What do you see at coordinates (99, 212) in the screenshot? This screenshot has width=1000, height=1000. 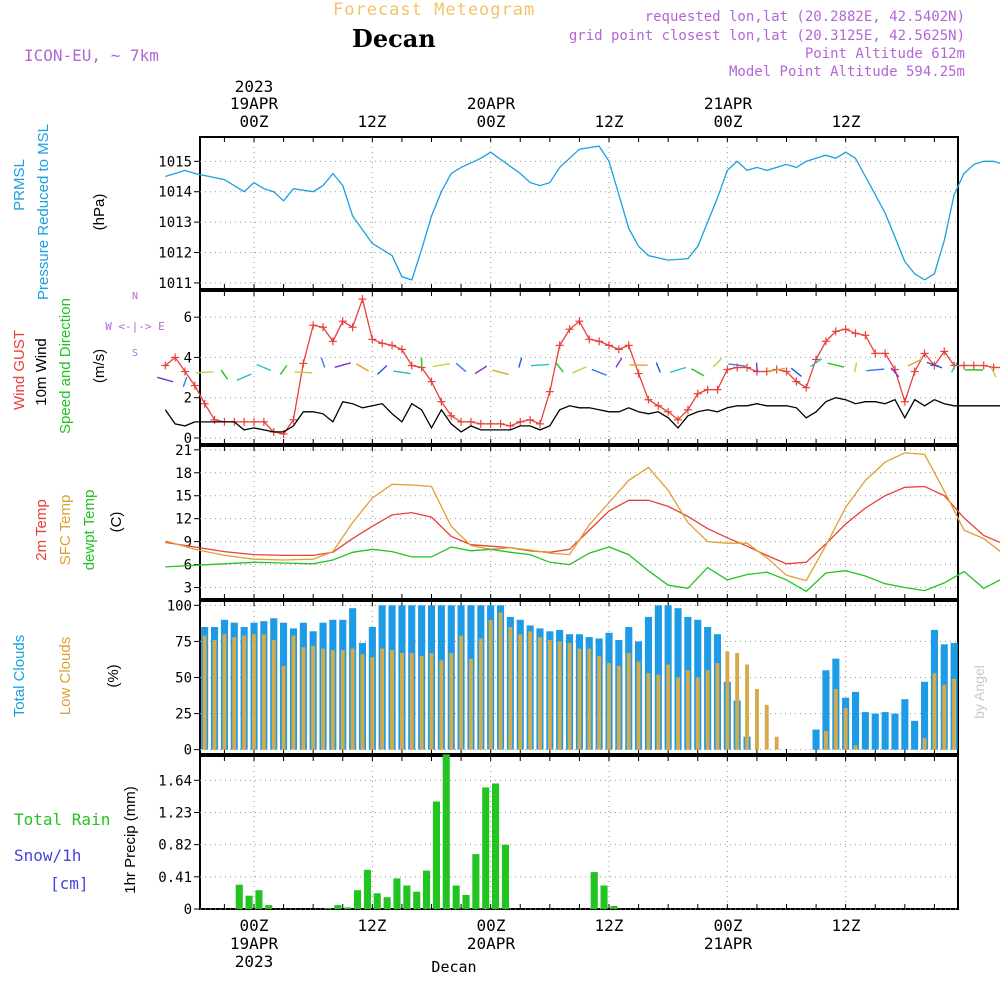 I see `pressure-unit-label: (hPa)` at bounding box center [99, 212].